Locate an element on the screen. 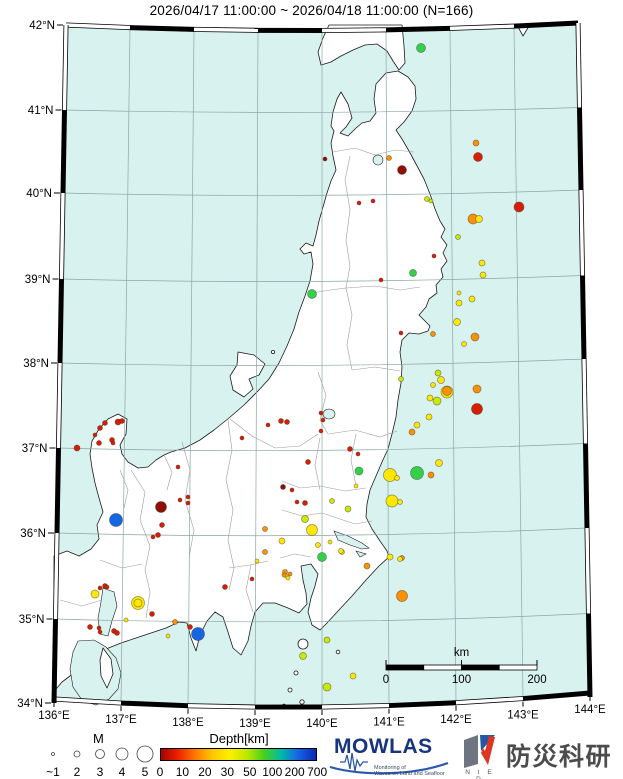 Image resolution: width=623 pixels, height=779 pixels. lon-label: 141°E is located at coordinates (389, 723).